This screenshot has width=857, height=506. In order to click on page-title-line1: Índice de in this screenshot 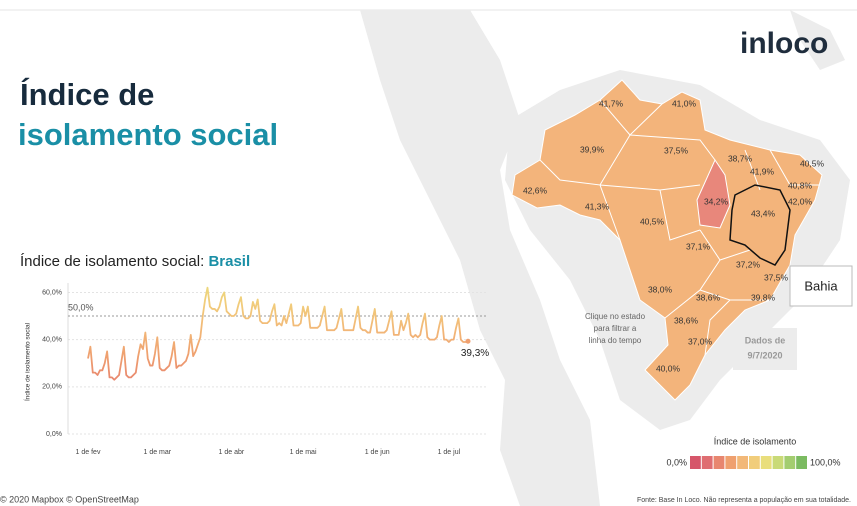, I will do `click(87, 94)`.